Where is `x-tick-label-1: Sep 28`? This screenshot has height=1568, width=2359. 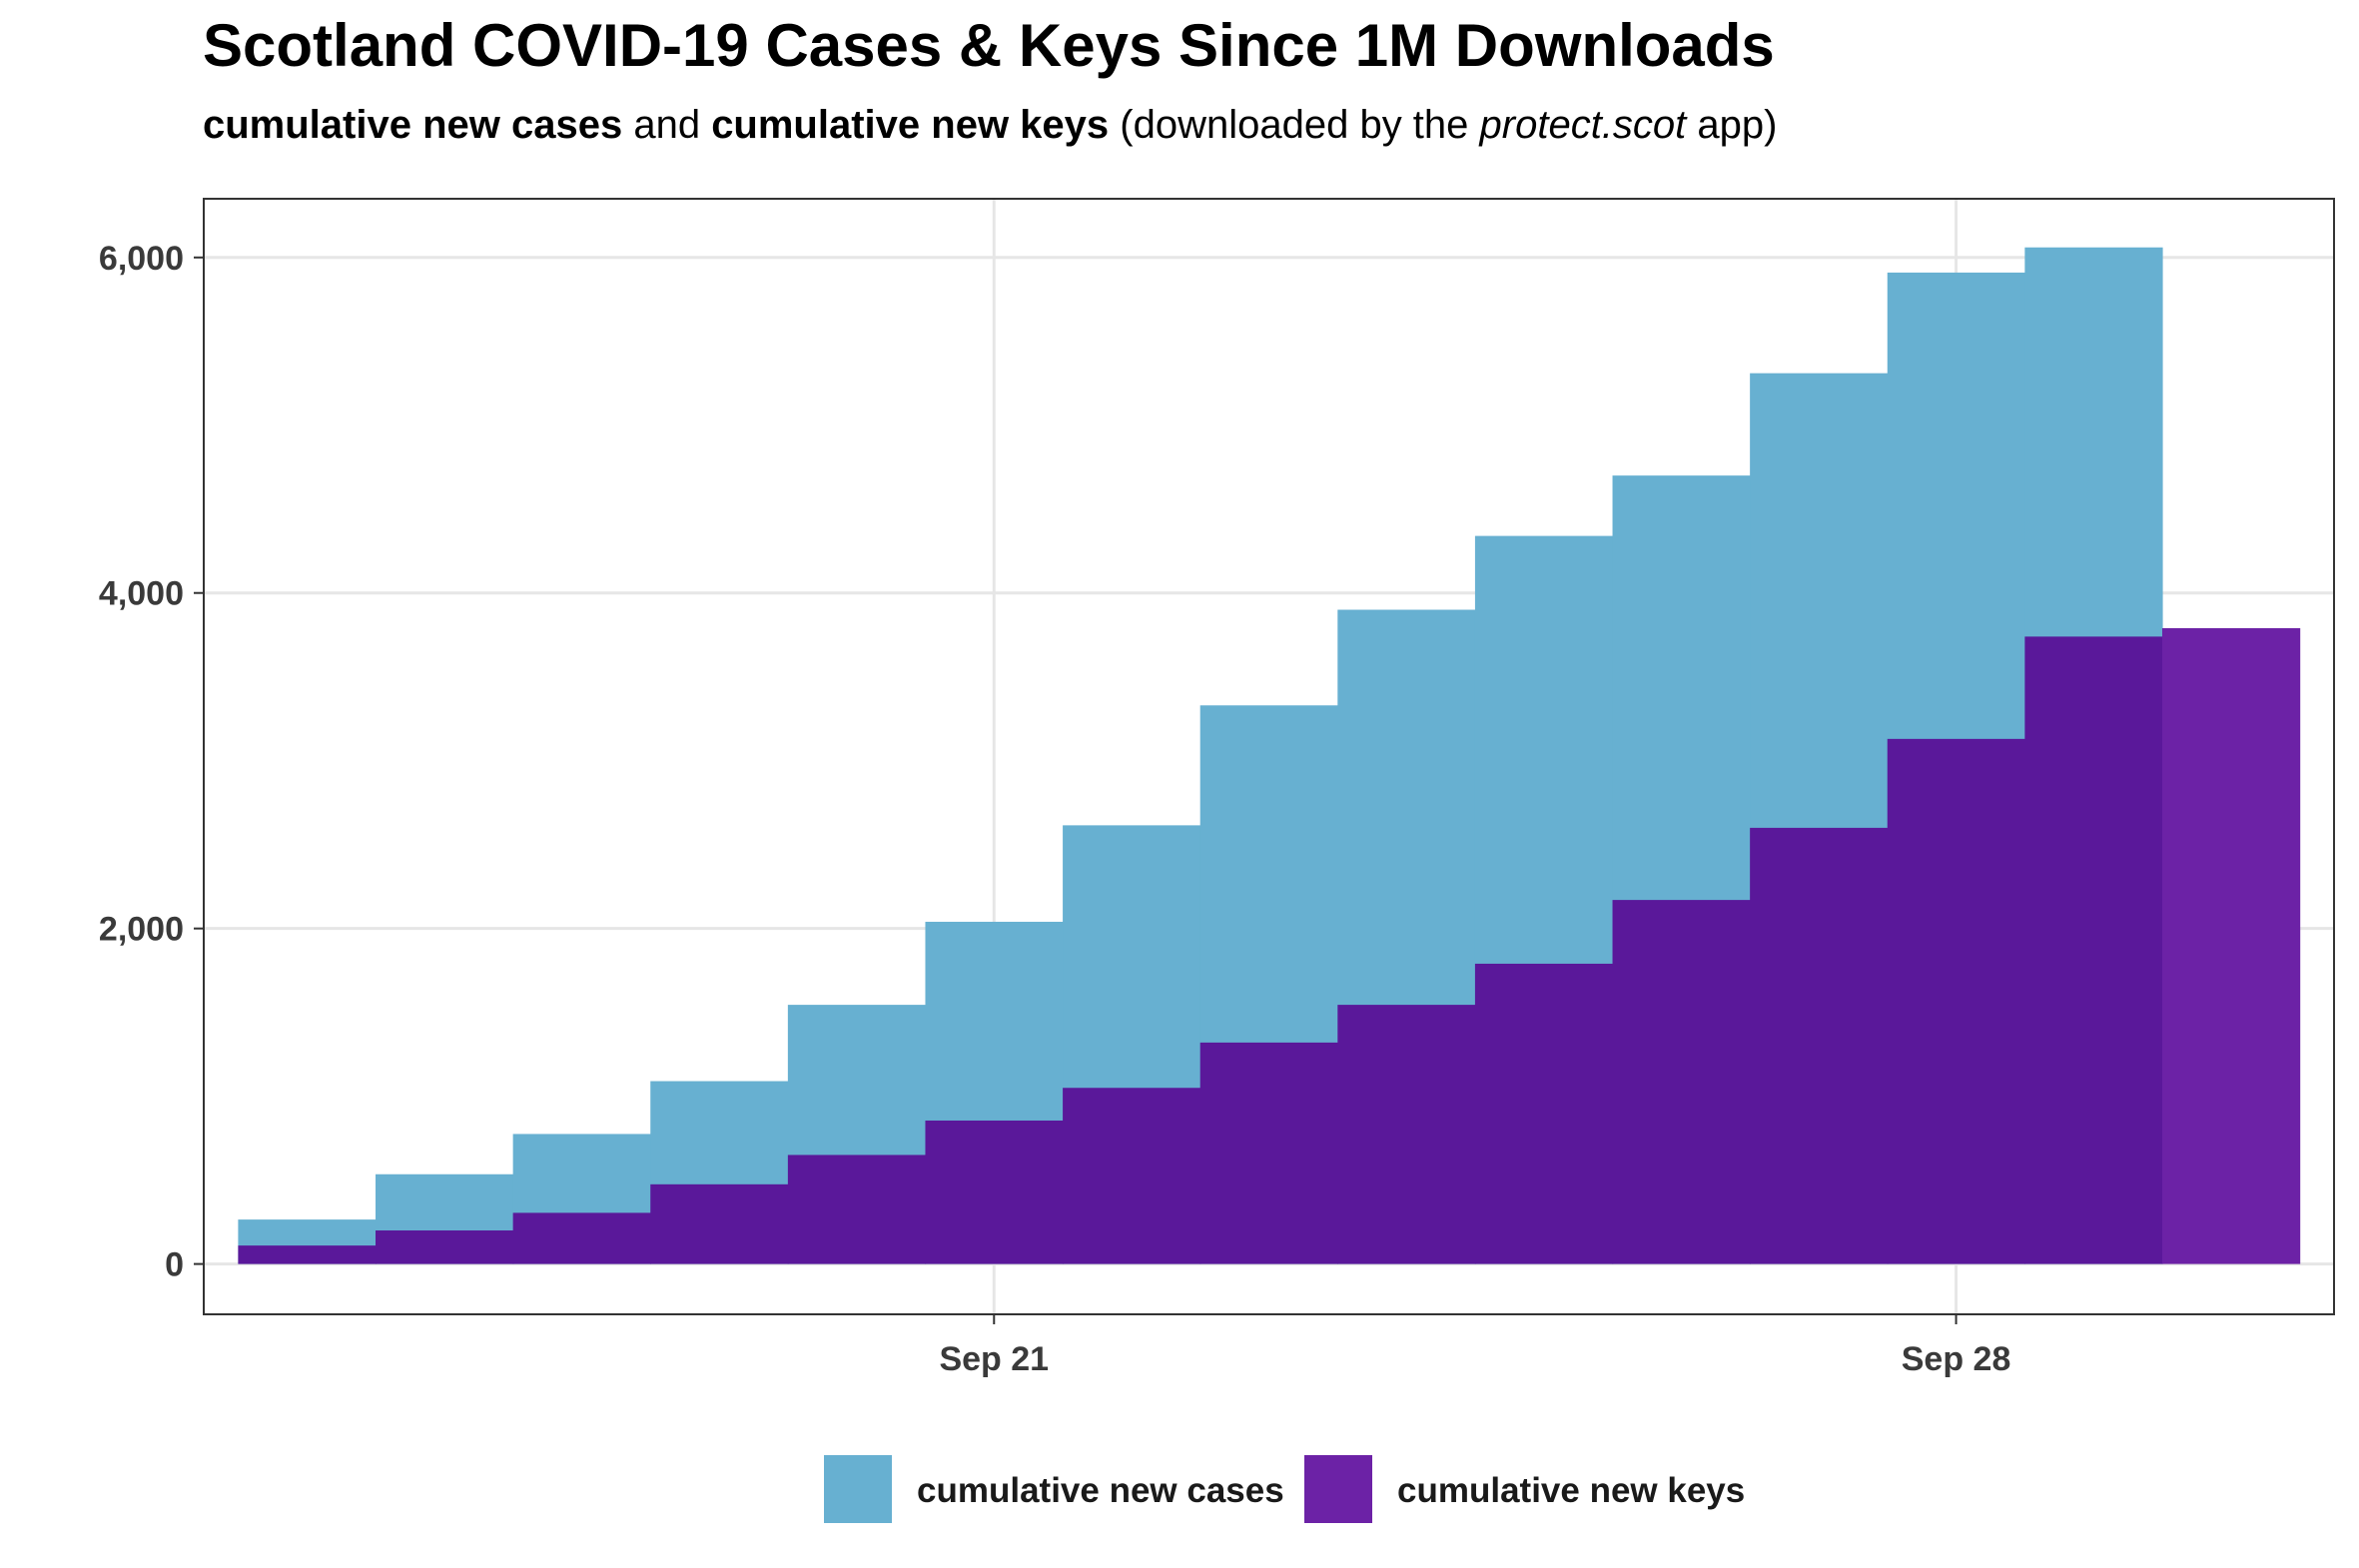 x-tick-label-1: Sep 28 is located at coordinates (1956, 1359).